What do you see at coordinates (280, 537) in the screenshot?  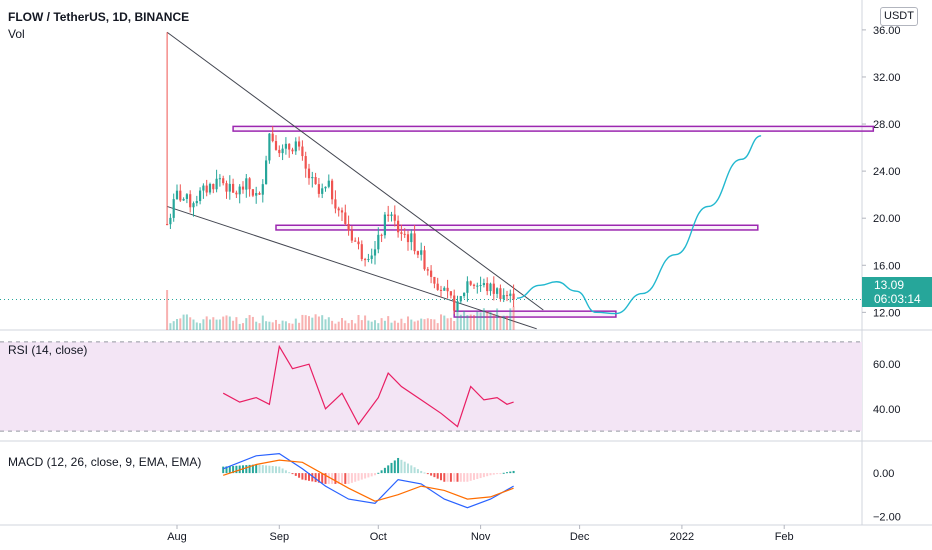 I see `time-tick-label: Sep` at bounding box center [280, 537].